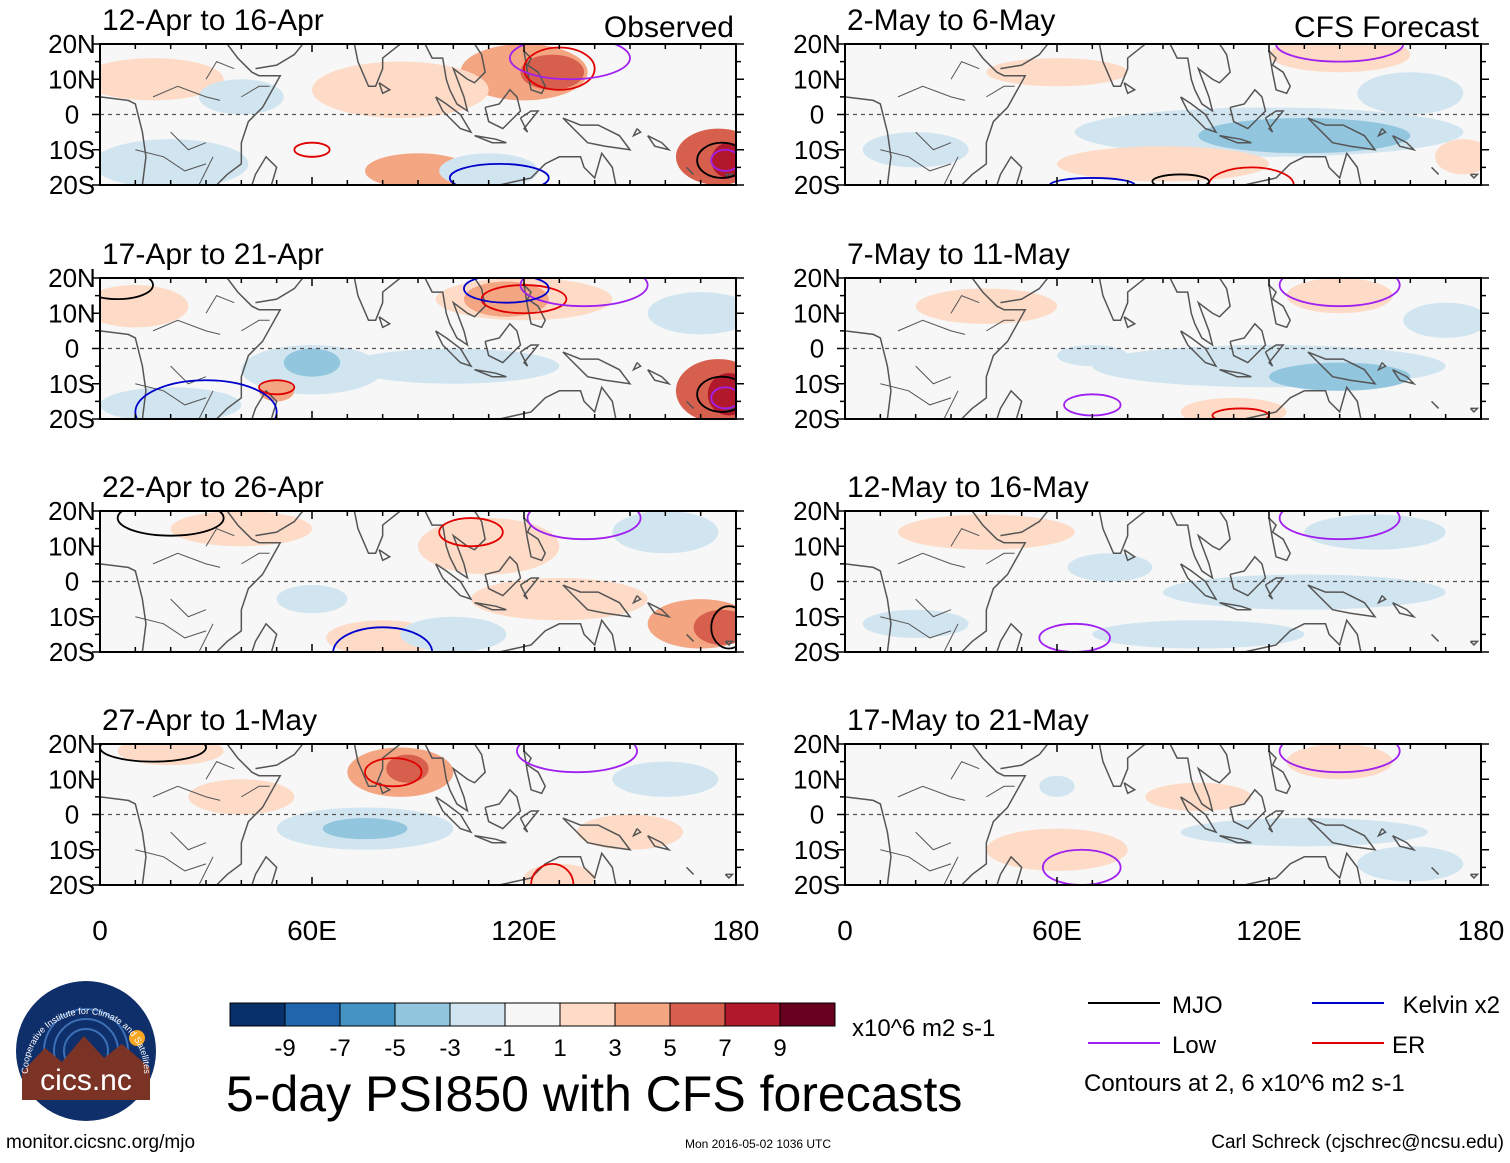 This screenshot has width=1510, height=1163. Describe the element at coordinates (958, 254) in the screenshot. I see `panel-title: 7-May to 11-May` at that location.